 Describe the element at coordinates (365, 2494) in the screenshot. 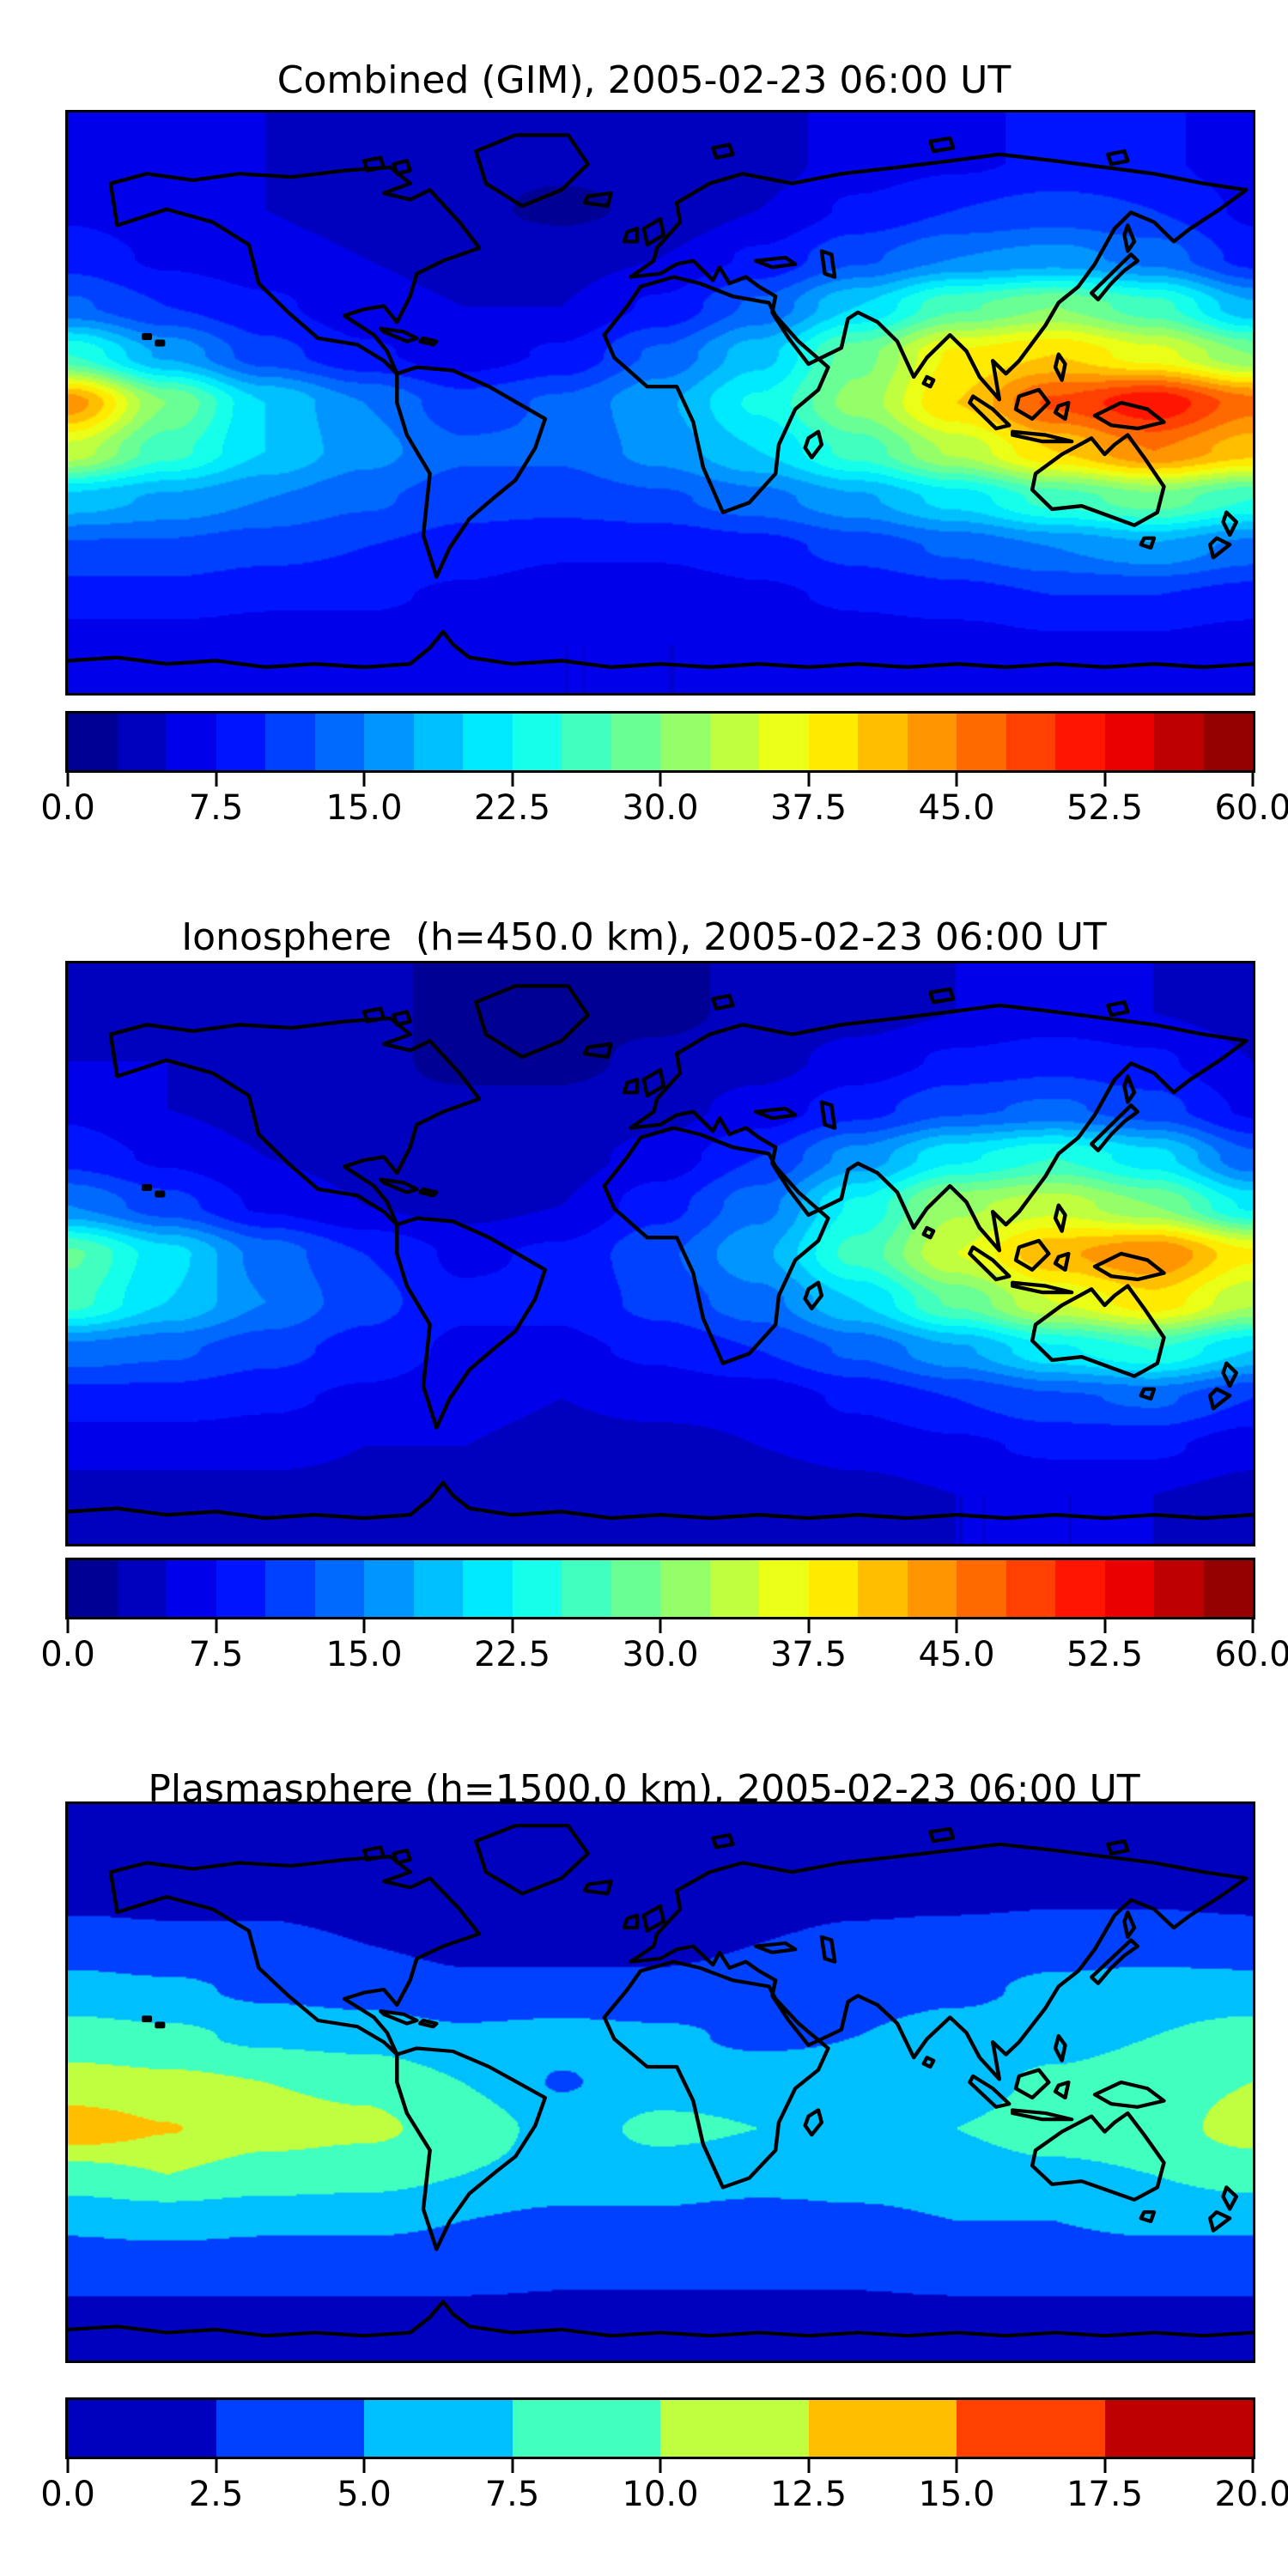

I see `colorbar-tick-label: 5.0` at that location.